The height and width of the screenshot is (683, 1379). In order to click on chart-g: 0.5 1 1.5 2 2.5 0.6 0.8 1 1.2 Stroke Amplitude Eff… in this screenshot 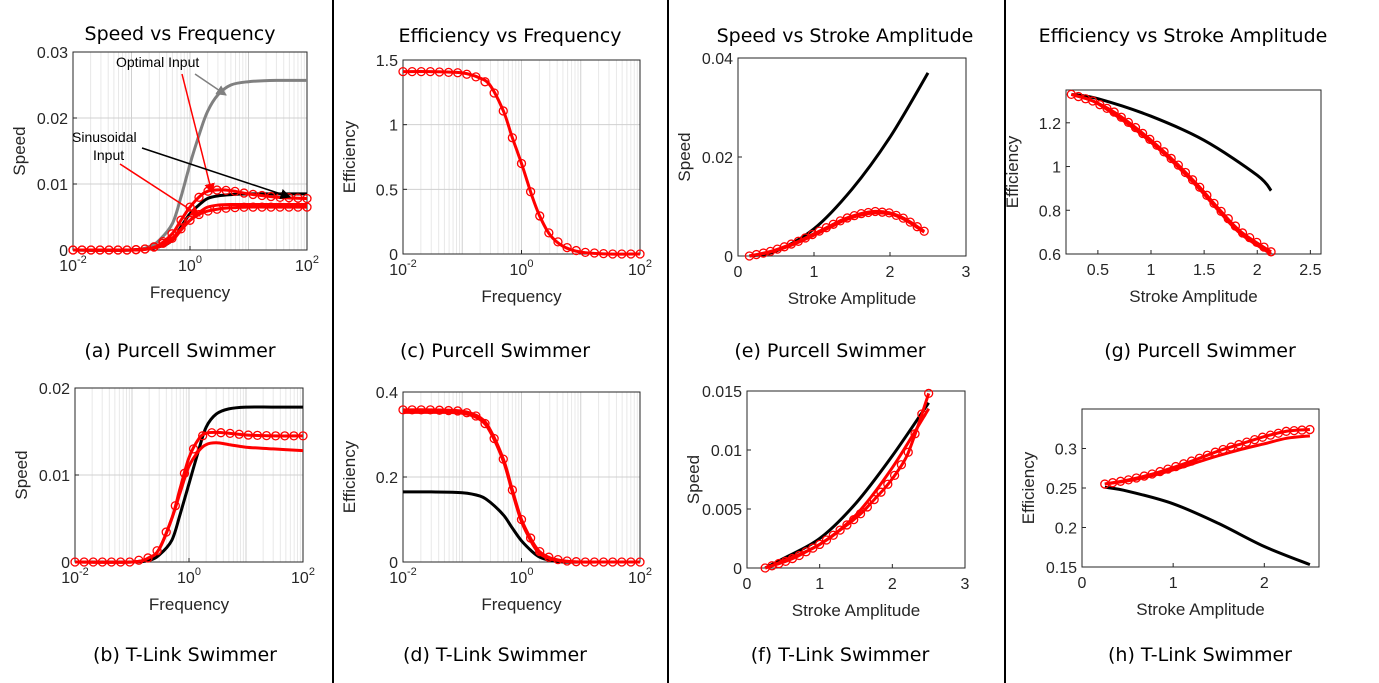, I will do `click(1162, 225)`.